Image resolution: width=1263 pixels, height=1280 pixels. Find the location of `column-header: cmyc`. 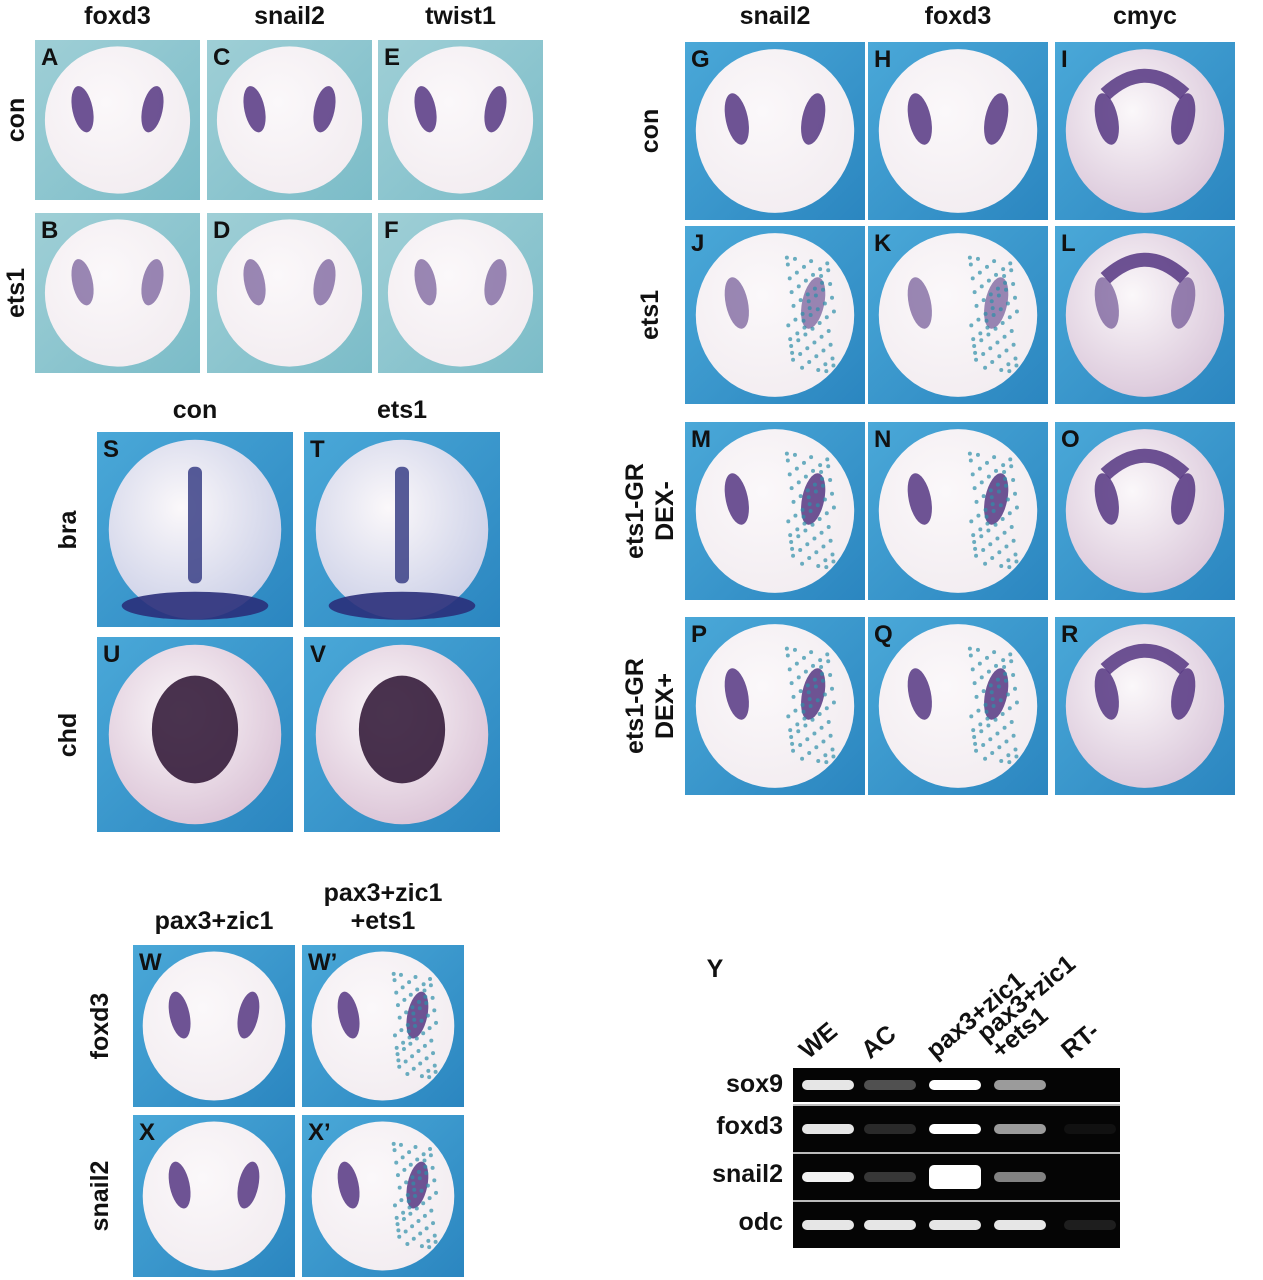

column-header: cmyc is located at coordinates (1145, 16).